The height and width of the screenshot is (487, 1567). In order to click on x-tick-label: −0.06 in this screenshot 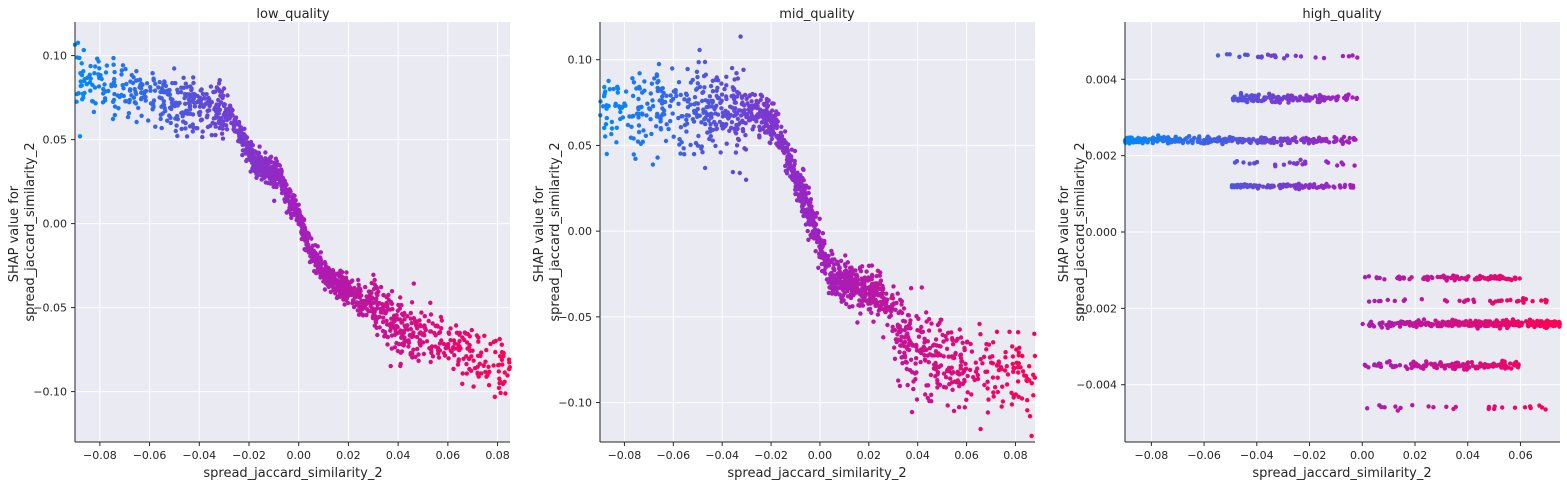, I will do `click(673, 455)`.